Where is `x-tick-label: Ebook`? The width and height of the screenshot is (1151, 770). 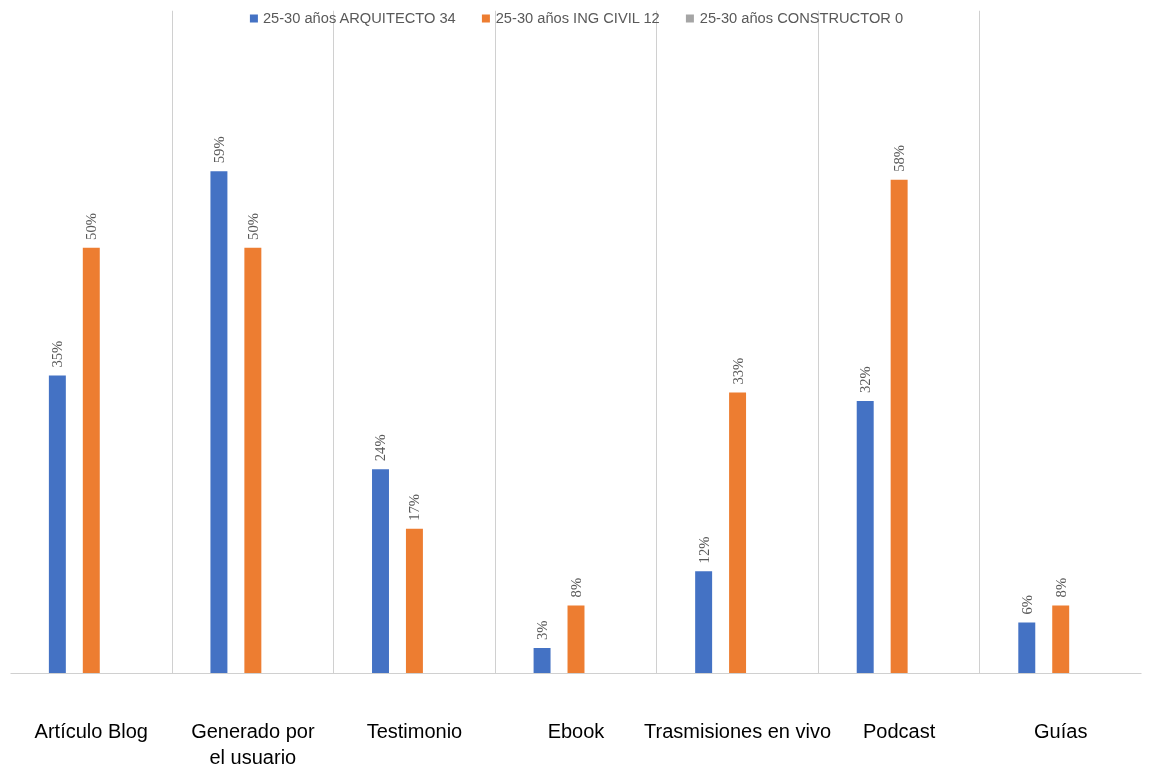
x-tick-label: Ebook is located at coordinates (576, 730).